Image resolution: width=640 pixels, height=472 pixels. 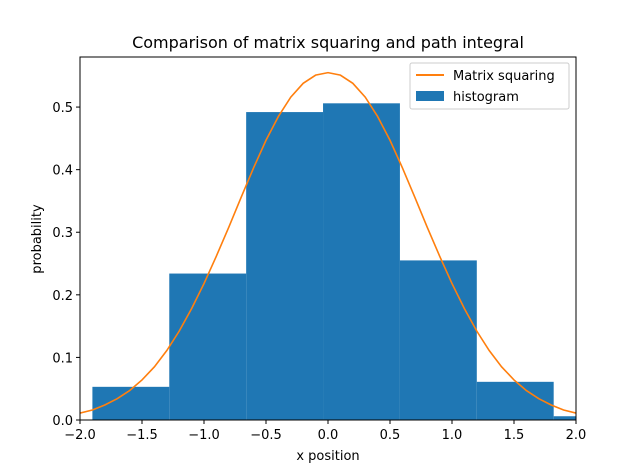 I want to click on x-tick-label: −2.0, so click(x=80, y=435).